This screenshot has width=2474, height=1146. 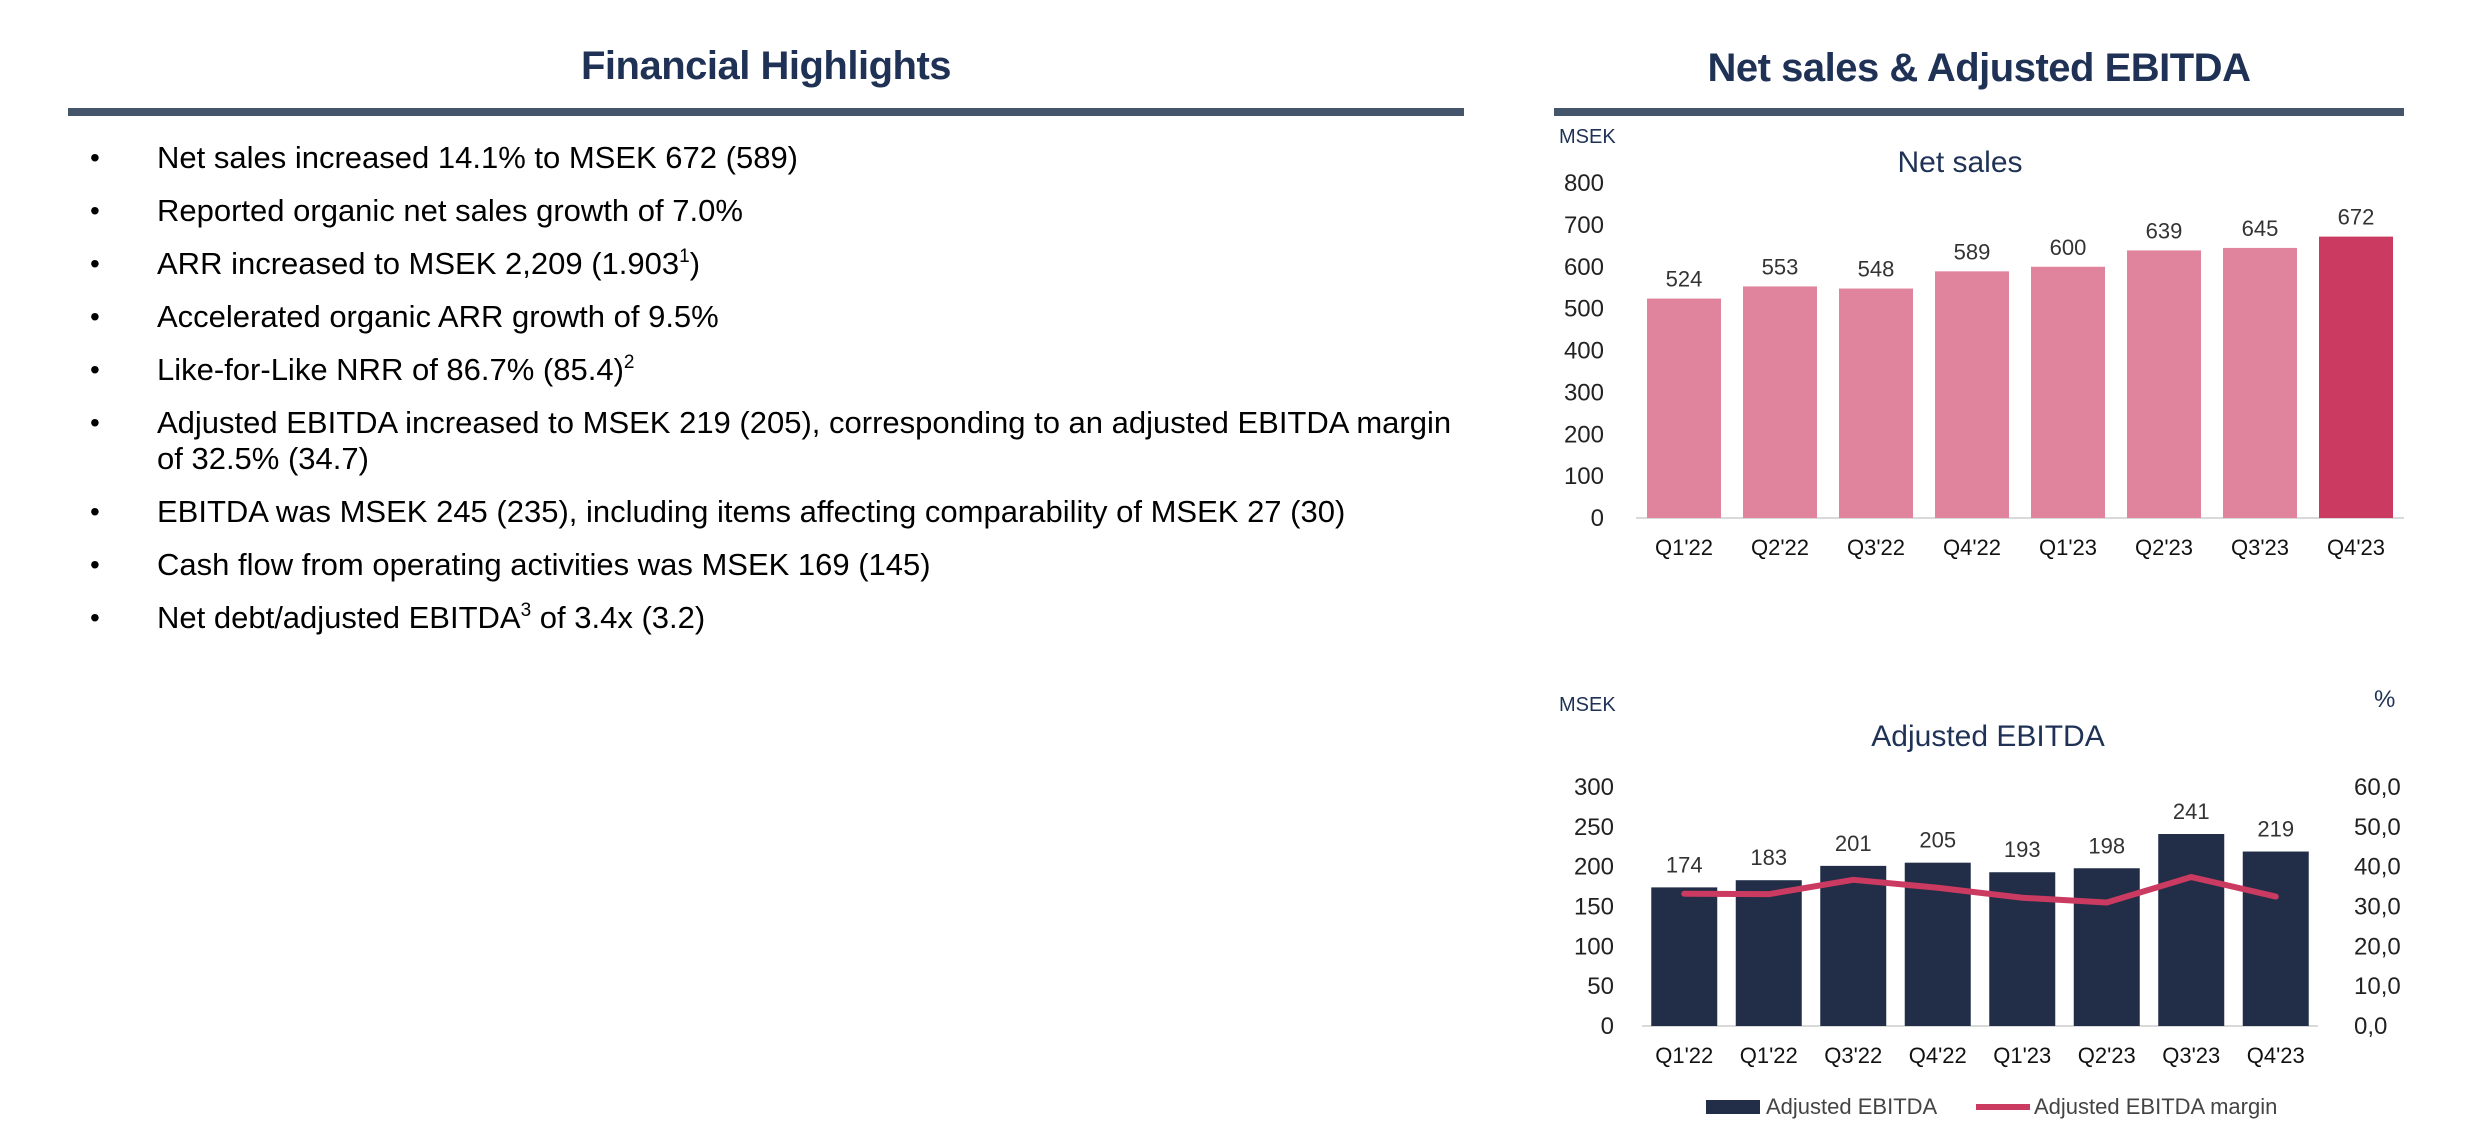 What do you see at coordinates (1780, 266) in the screenshot?
I see `net-sales-data-label: 553` at bounding box center [1780, 266].